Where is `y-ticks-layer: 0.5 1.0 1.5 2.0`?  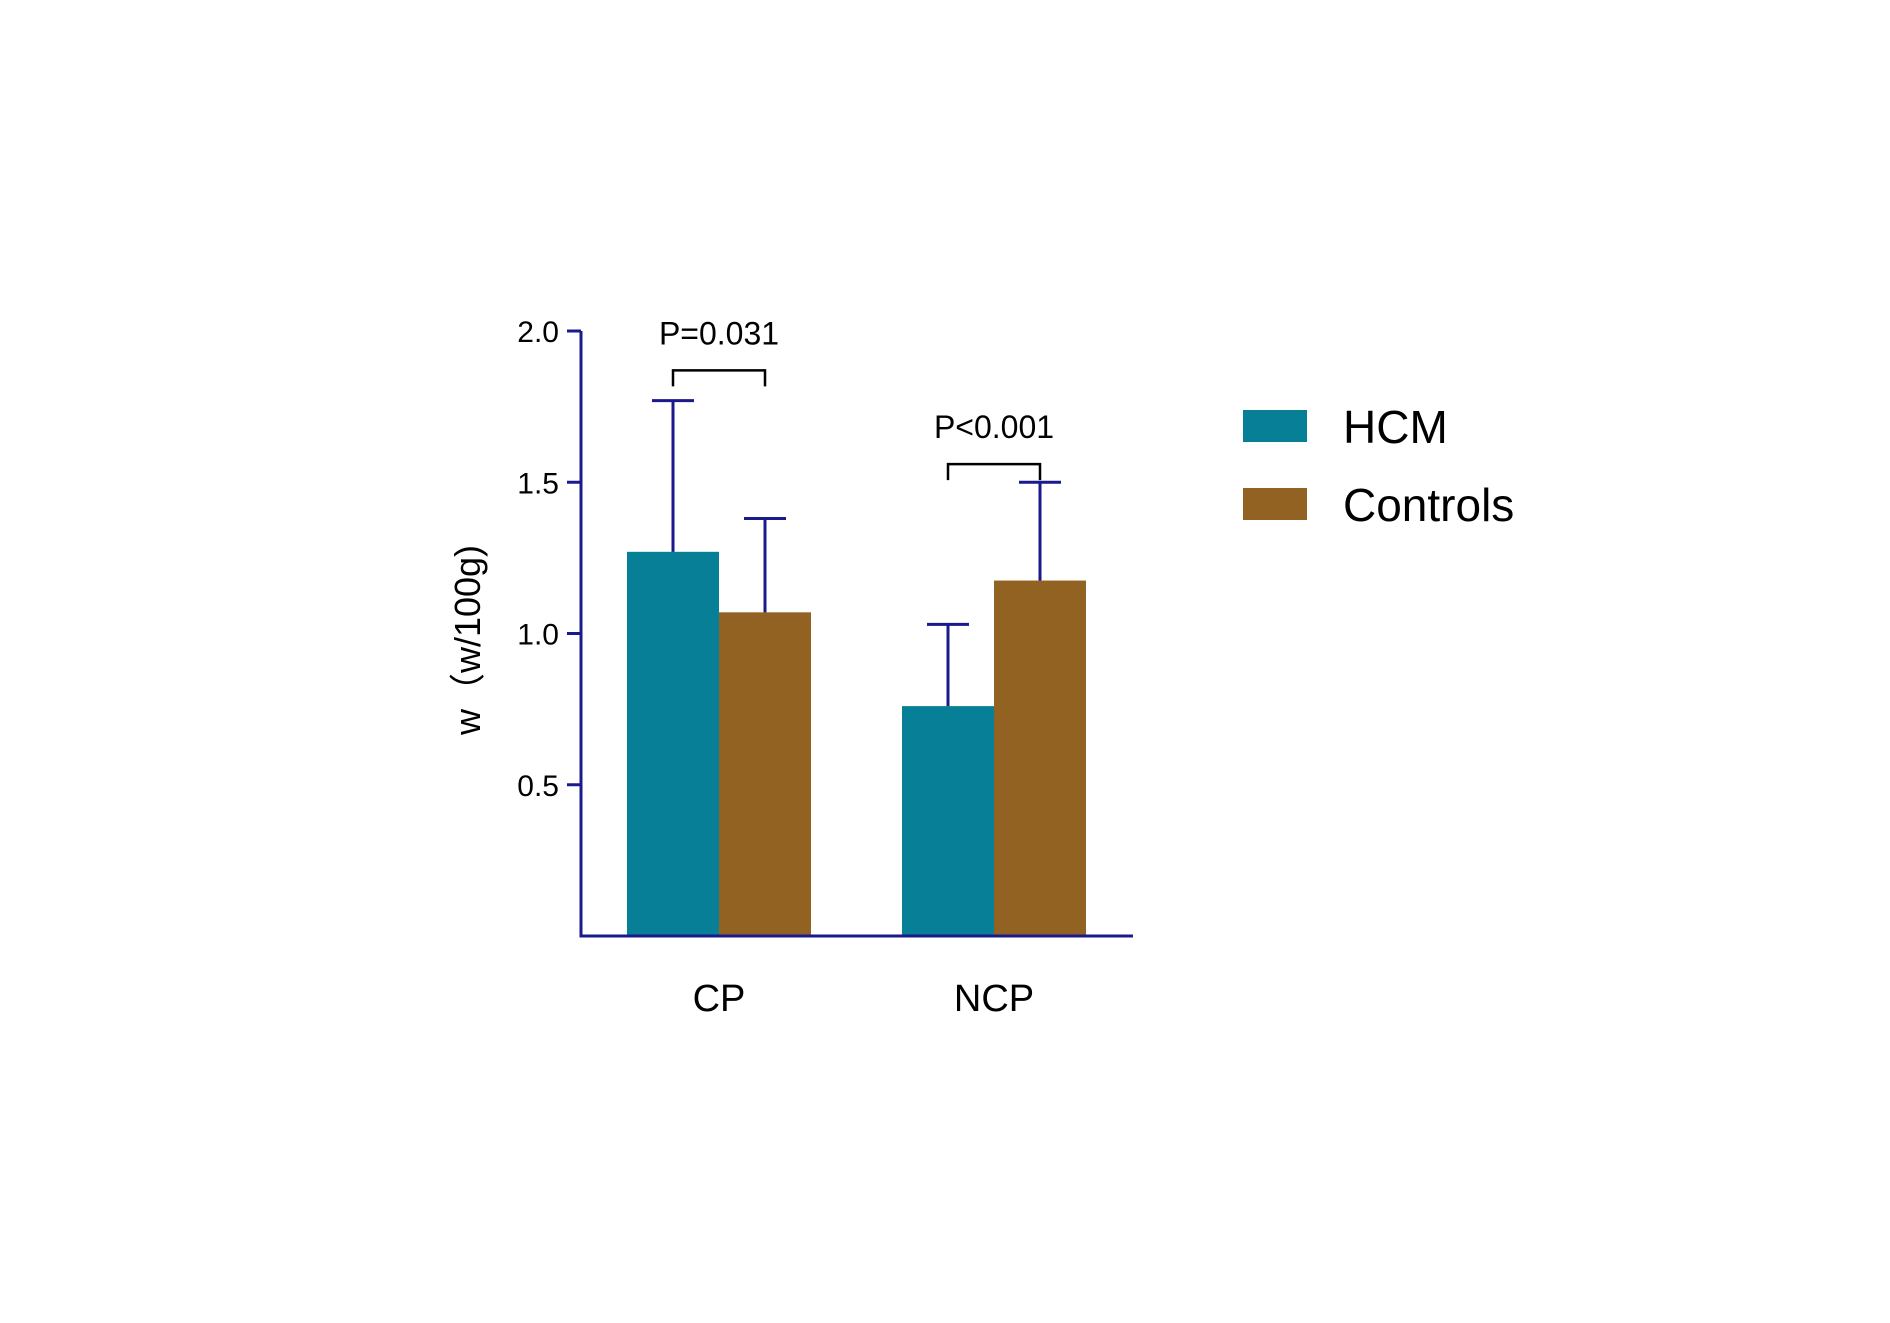
y-ticks-layer: 0.5 1.0 1.5 2.0 is located at coordinates (549, 559).